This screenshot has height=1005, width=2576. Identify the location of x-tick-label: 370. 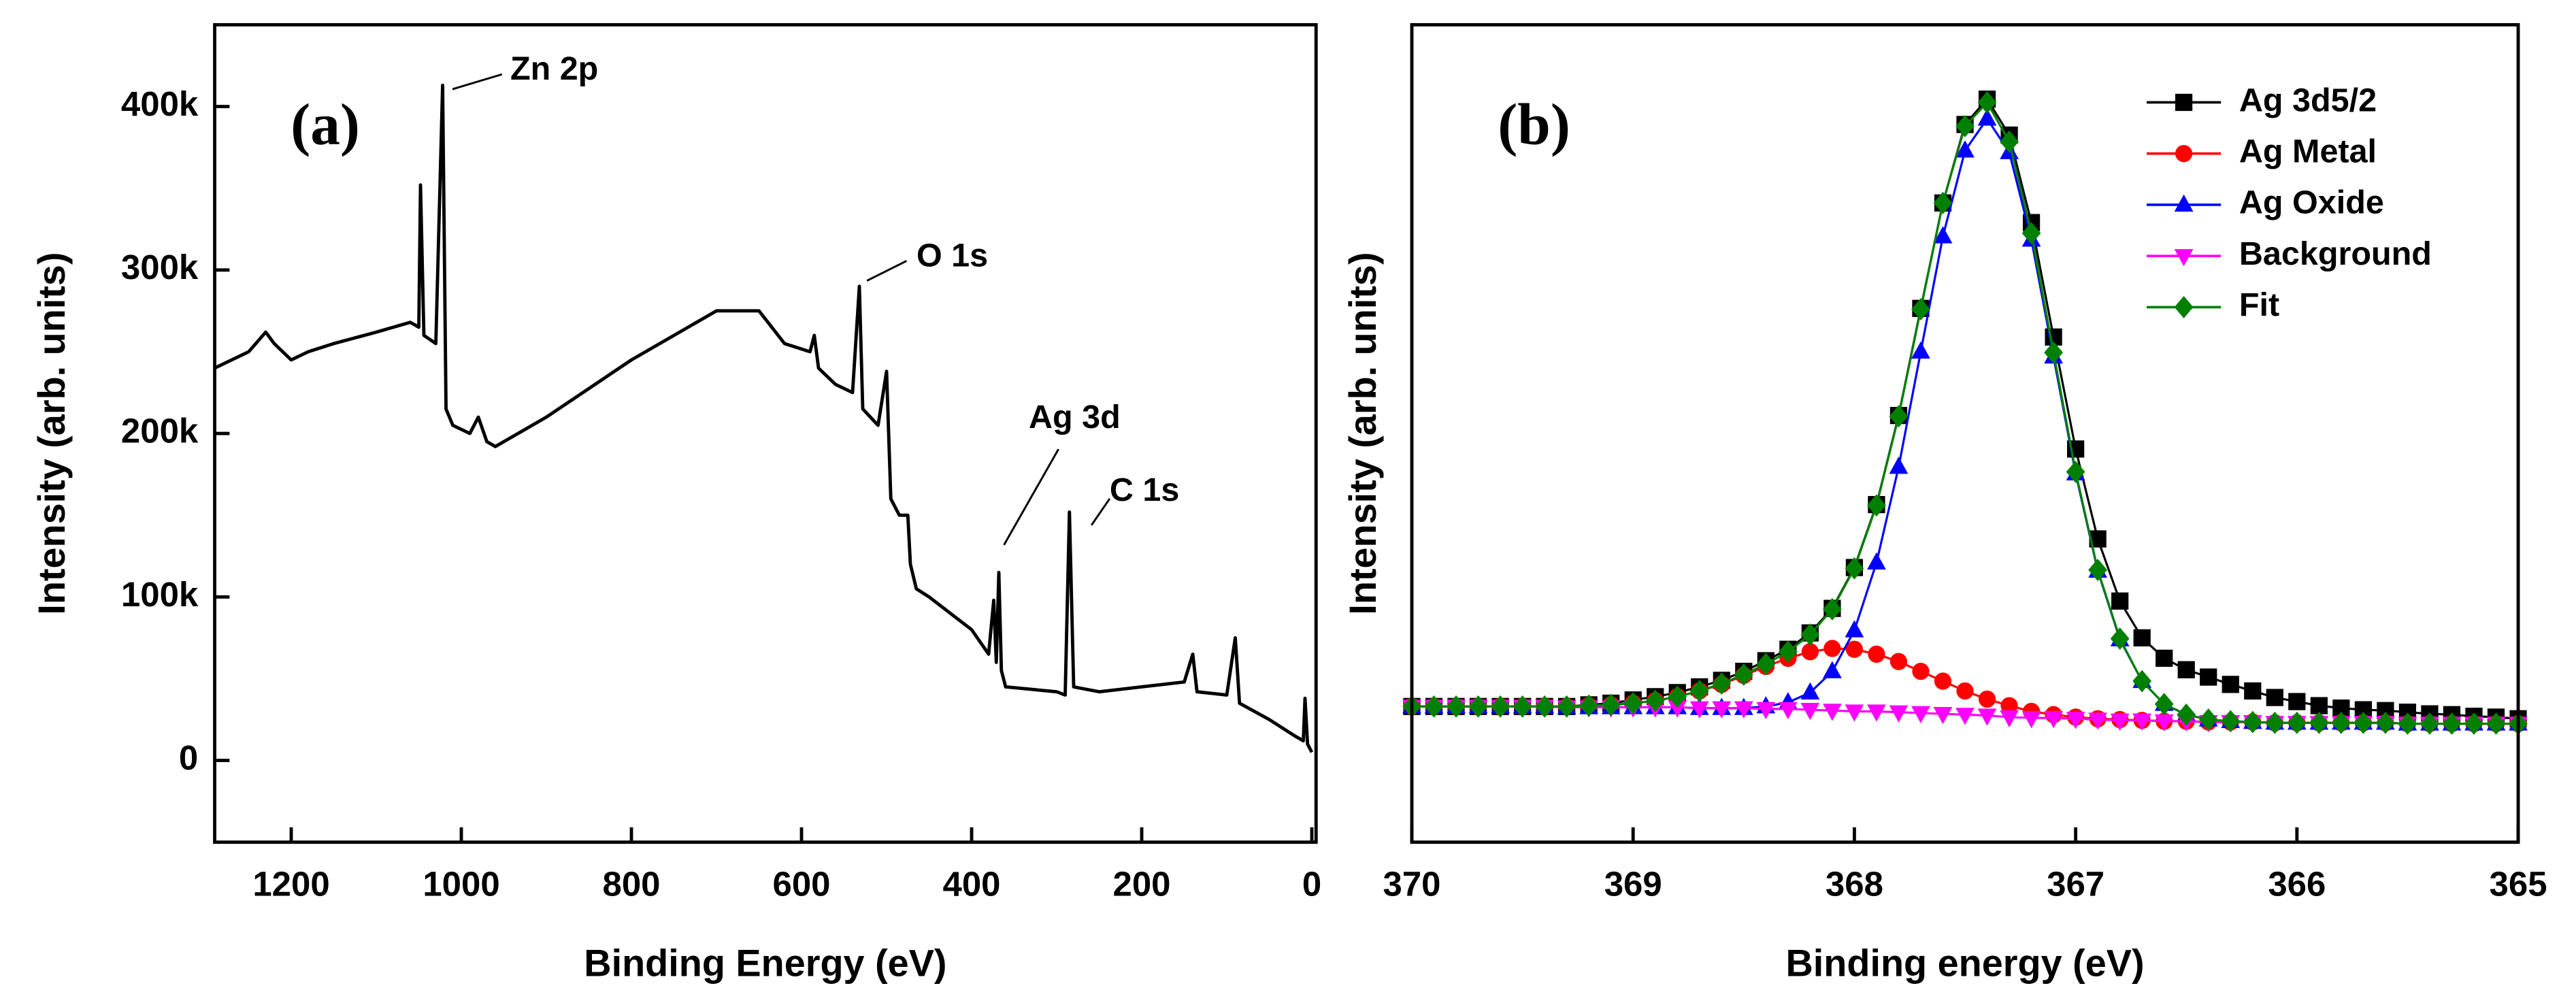
(1412, 885).